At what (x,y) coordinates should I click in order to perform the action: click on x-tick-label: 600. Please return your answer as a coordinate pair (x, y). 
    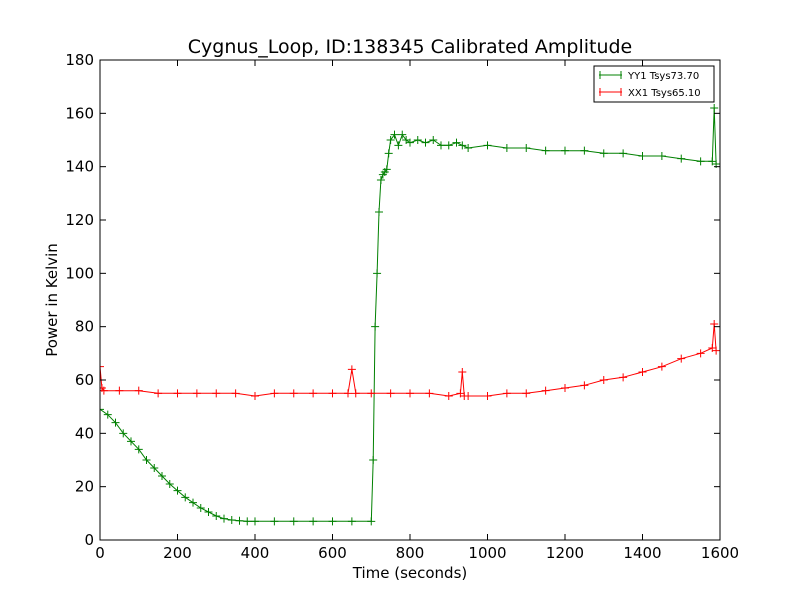
    Looking at the image, I should click on (332, 553).